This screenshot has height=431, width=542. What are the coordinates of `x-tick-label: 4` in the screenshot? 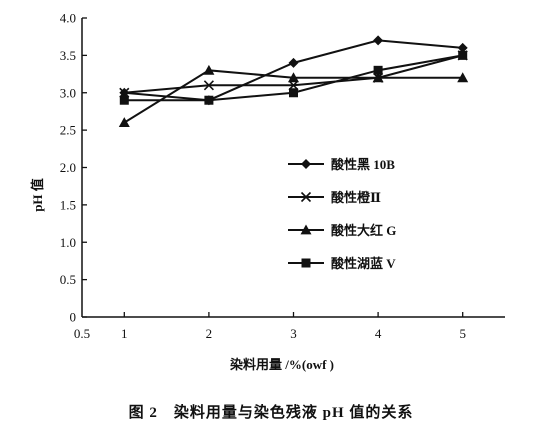 It's located at (378, 333).